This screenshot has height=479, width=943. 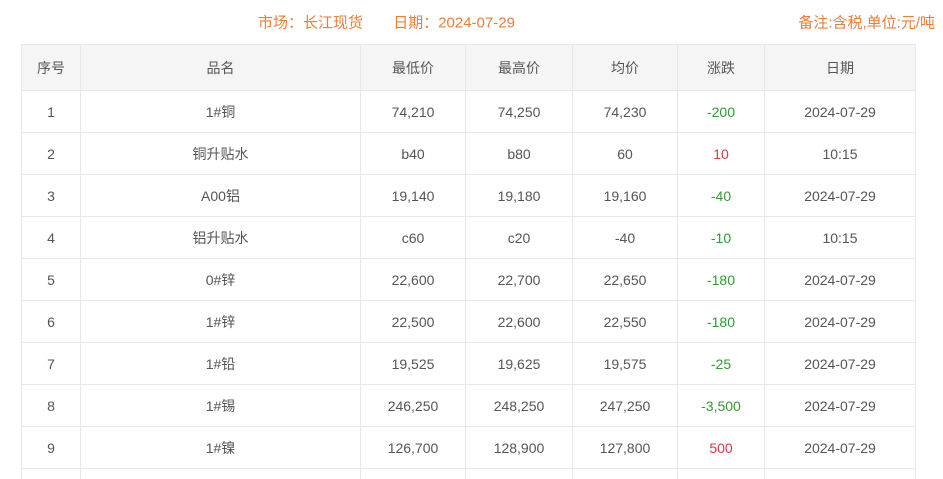 I want to click on cell-index: 5, so click(x=51, y=279).